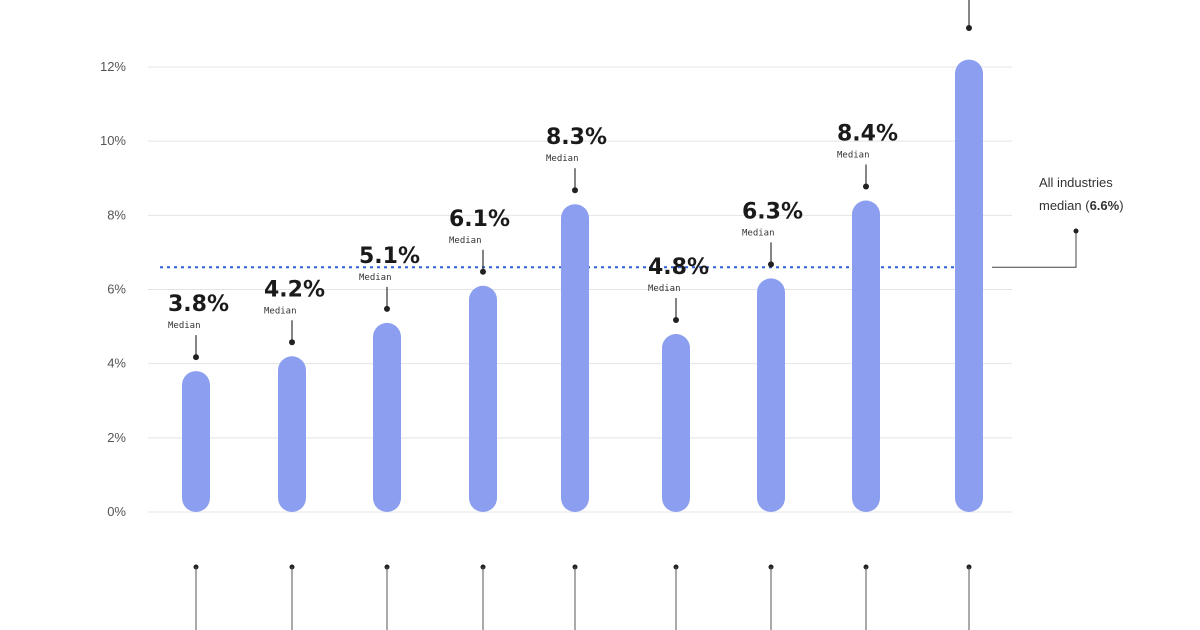 The height and width of the screenshot is (630, 1200). What do you see at coordinates (867, 134) in the screenshot?
I see `value-label-7: 8.4%` at bounding box center [867, 134].